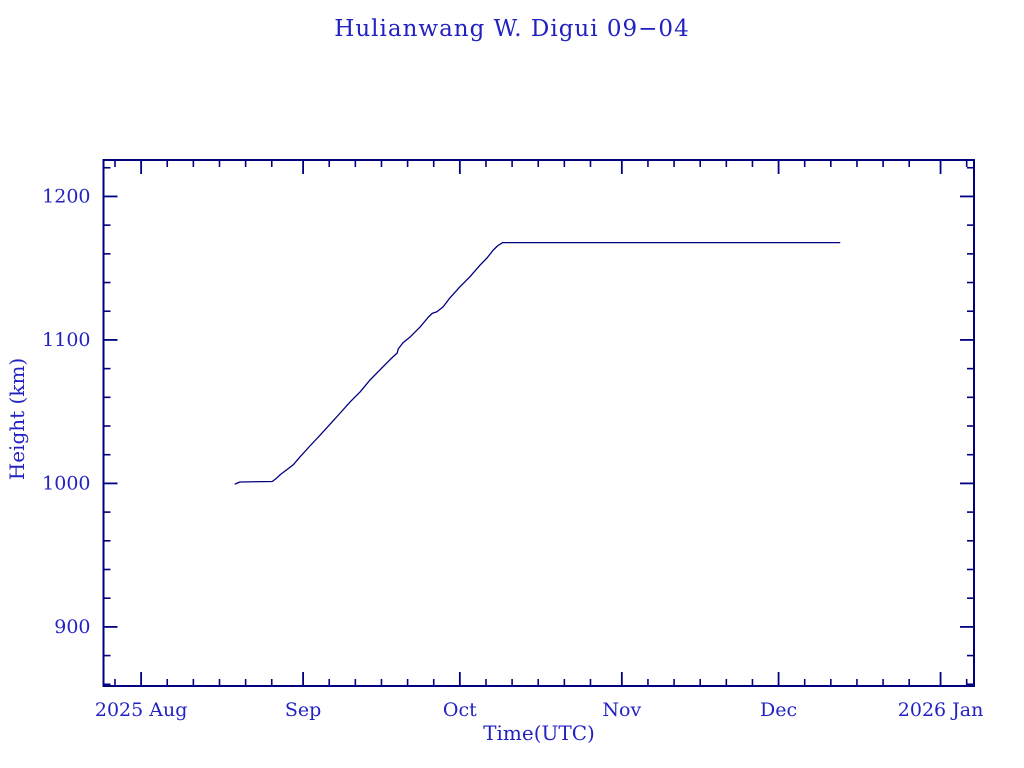 This screenshot has height=768, width=1024. What do you see at coordinates (66, 196) in the screenshot?
I see `y-tick-label: 1200` at bounding box center [66, 196].